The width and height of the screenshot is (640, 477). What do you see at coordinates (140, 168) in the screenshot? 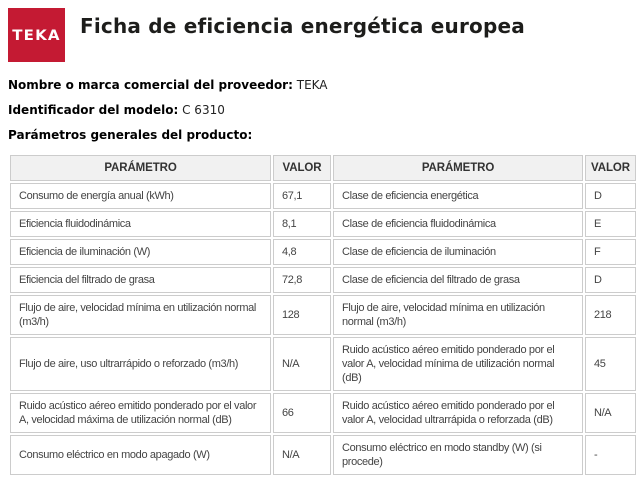
I see `column-header-parameter-left: PARÁMETRO` at bounding box center [140, 168].